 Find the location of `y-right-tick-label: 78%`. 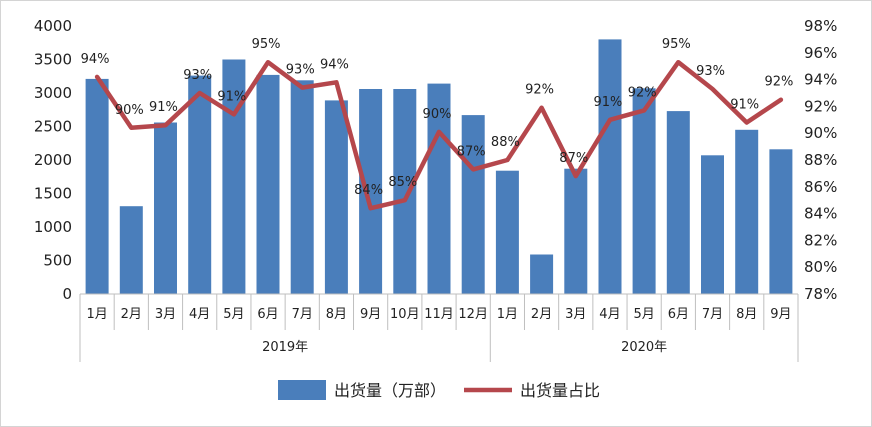

y-right-tick-label: 78% is located at coordinates (820, 294).